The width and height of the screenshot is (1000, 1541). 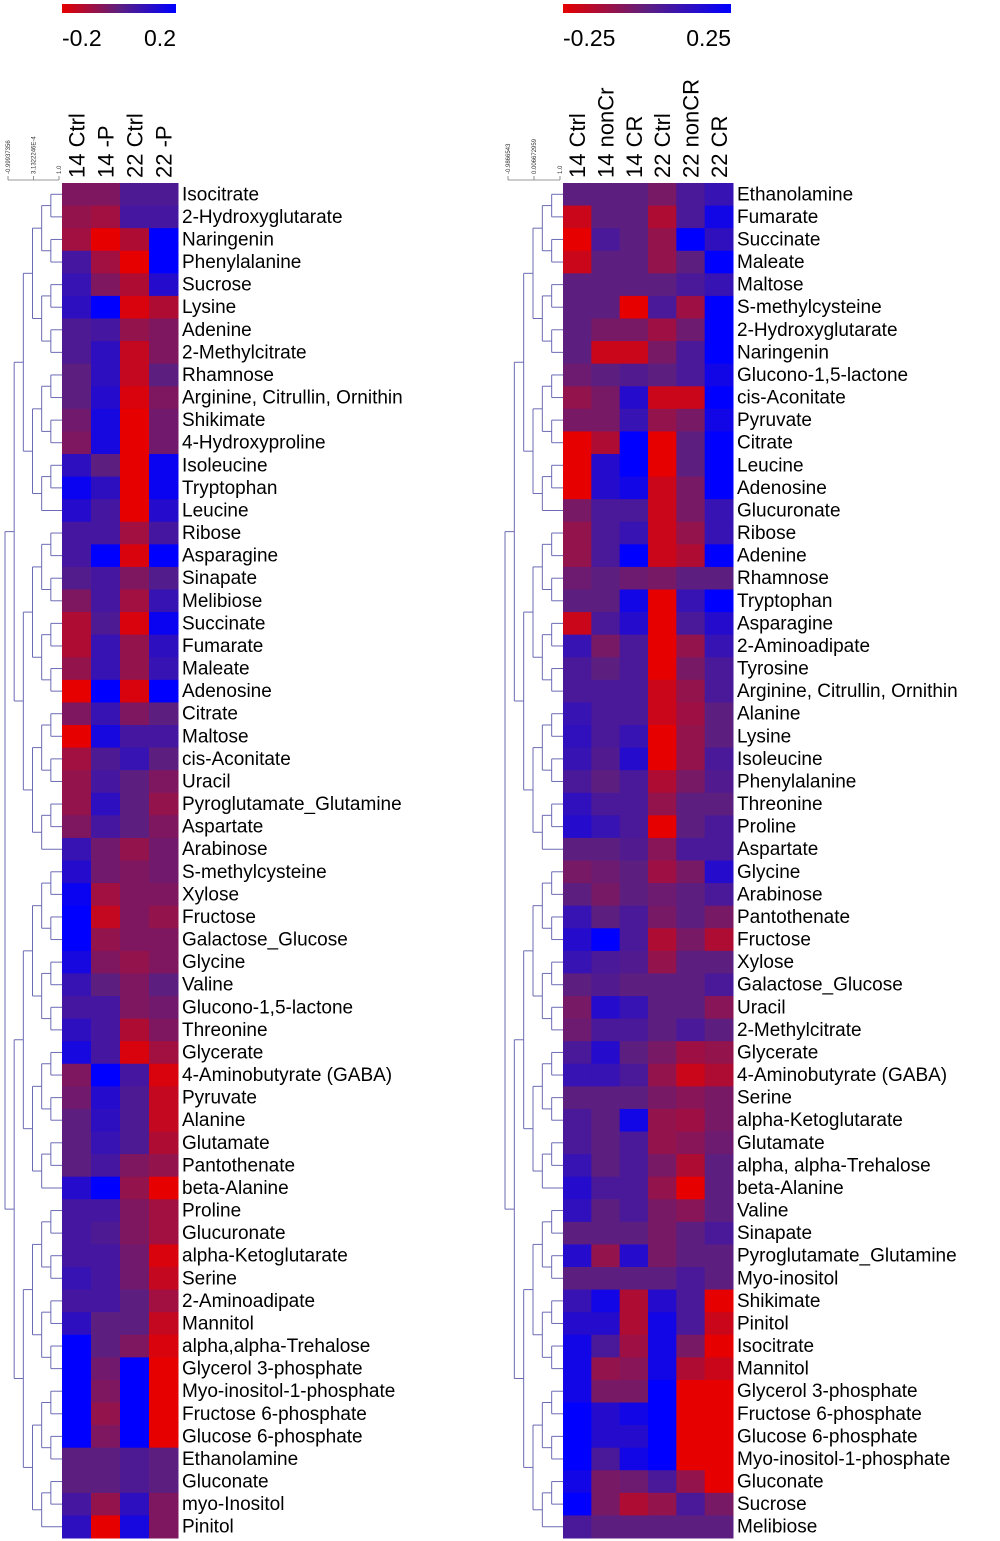 I want to click on column-label: 14 nonCr, so click(x=606, y=132).